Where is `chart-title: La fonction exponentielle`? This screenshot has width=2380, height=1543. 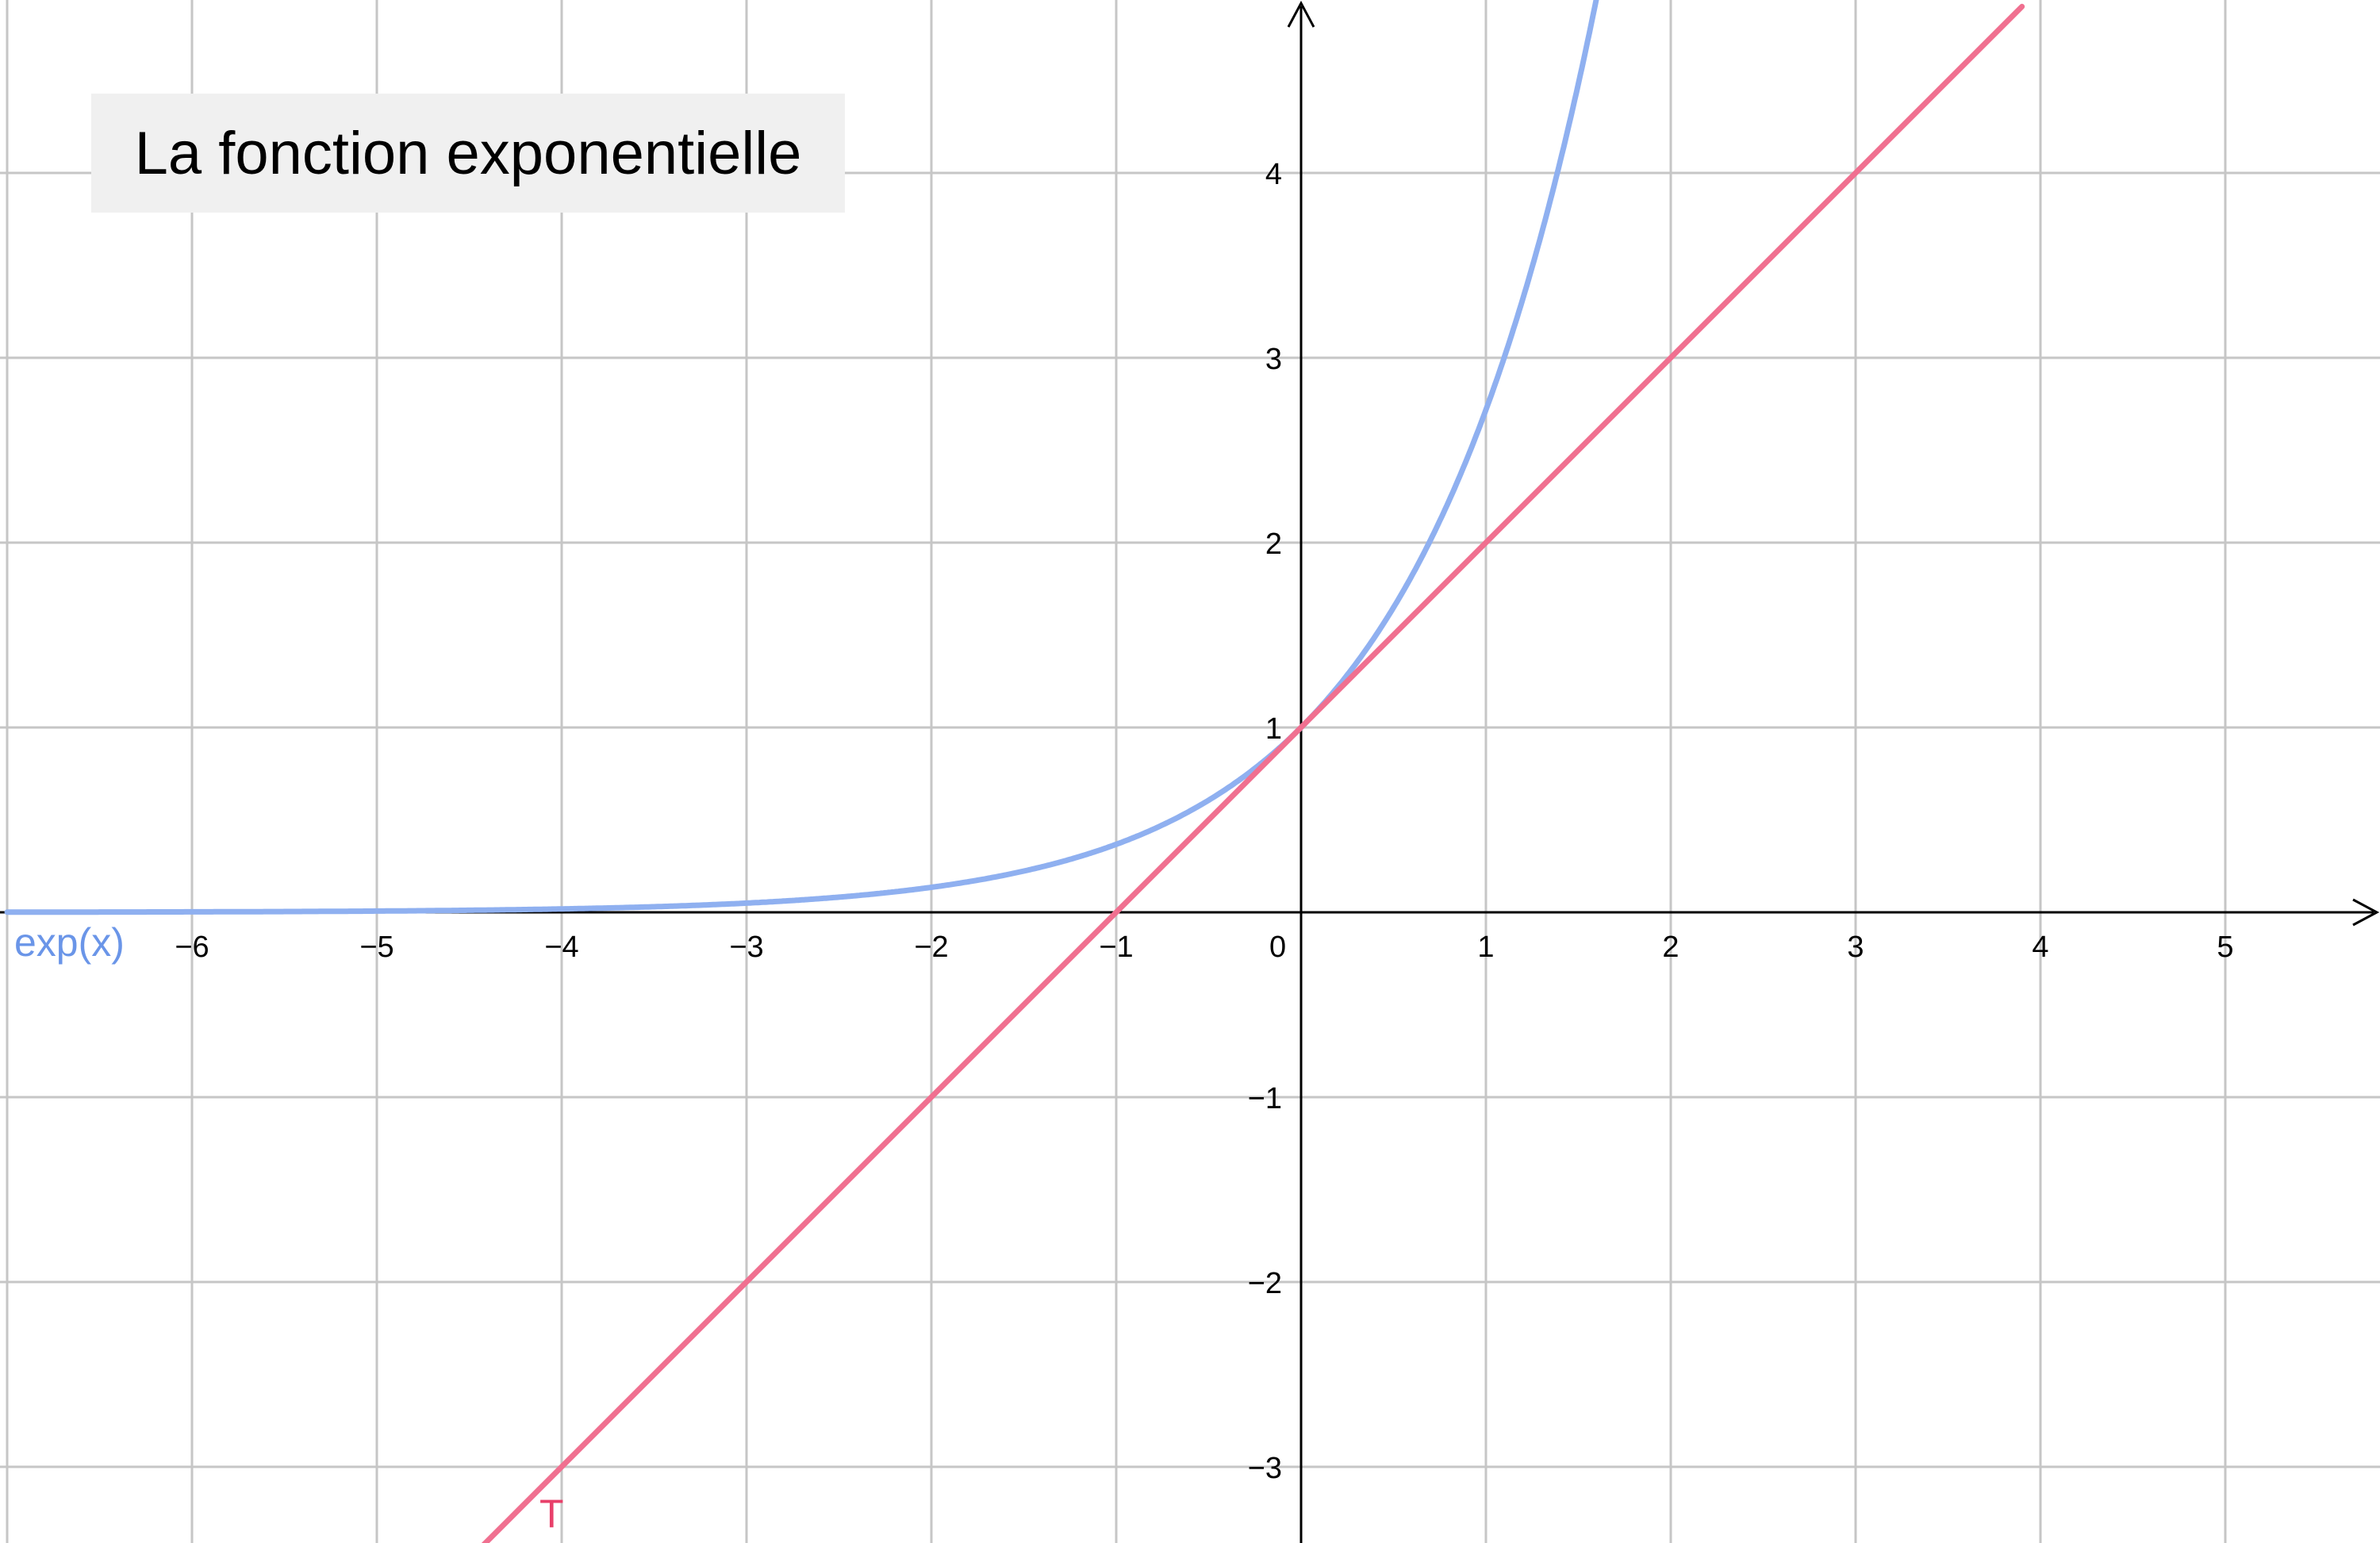 chart-title: La fonction exponentielle is located at coordinates (468, 153).